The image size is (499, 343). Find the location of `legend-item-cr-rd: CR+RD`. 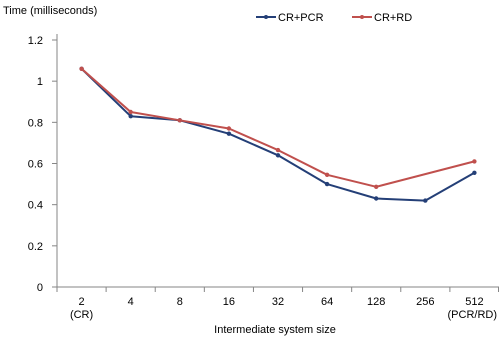

legend-item-cr-rd: CR+RD is located at coordinates (382, 18).